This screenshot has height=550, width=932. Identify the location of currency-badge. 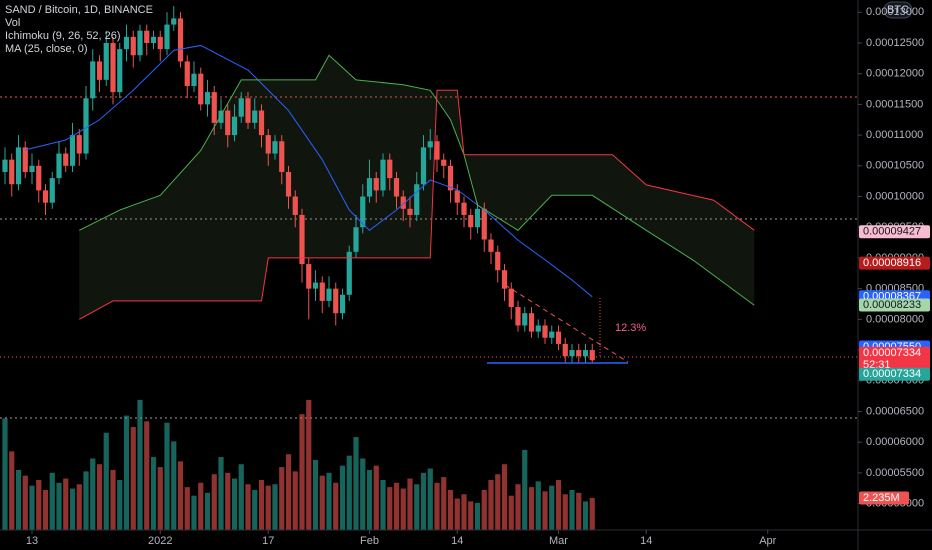
(898, 10).